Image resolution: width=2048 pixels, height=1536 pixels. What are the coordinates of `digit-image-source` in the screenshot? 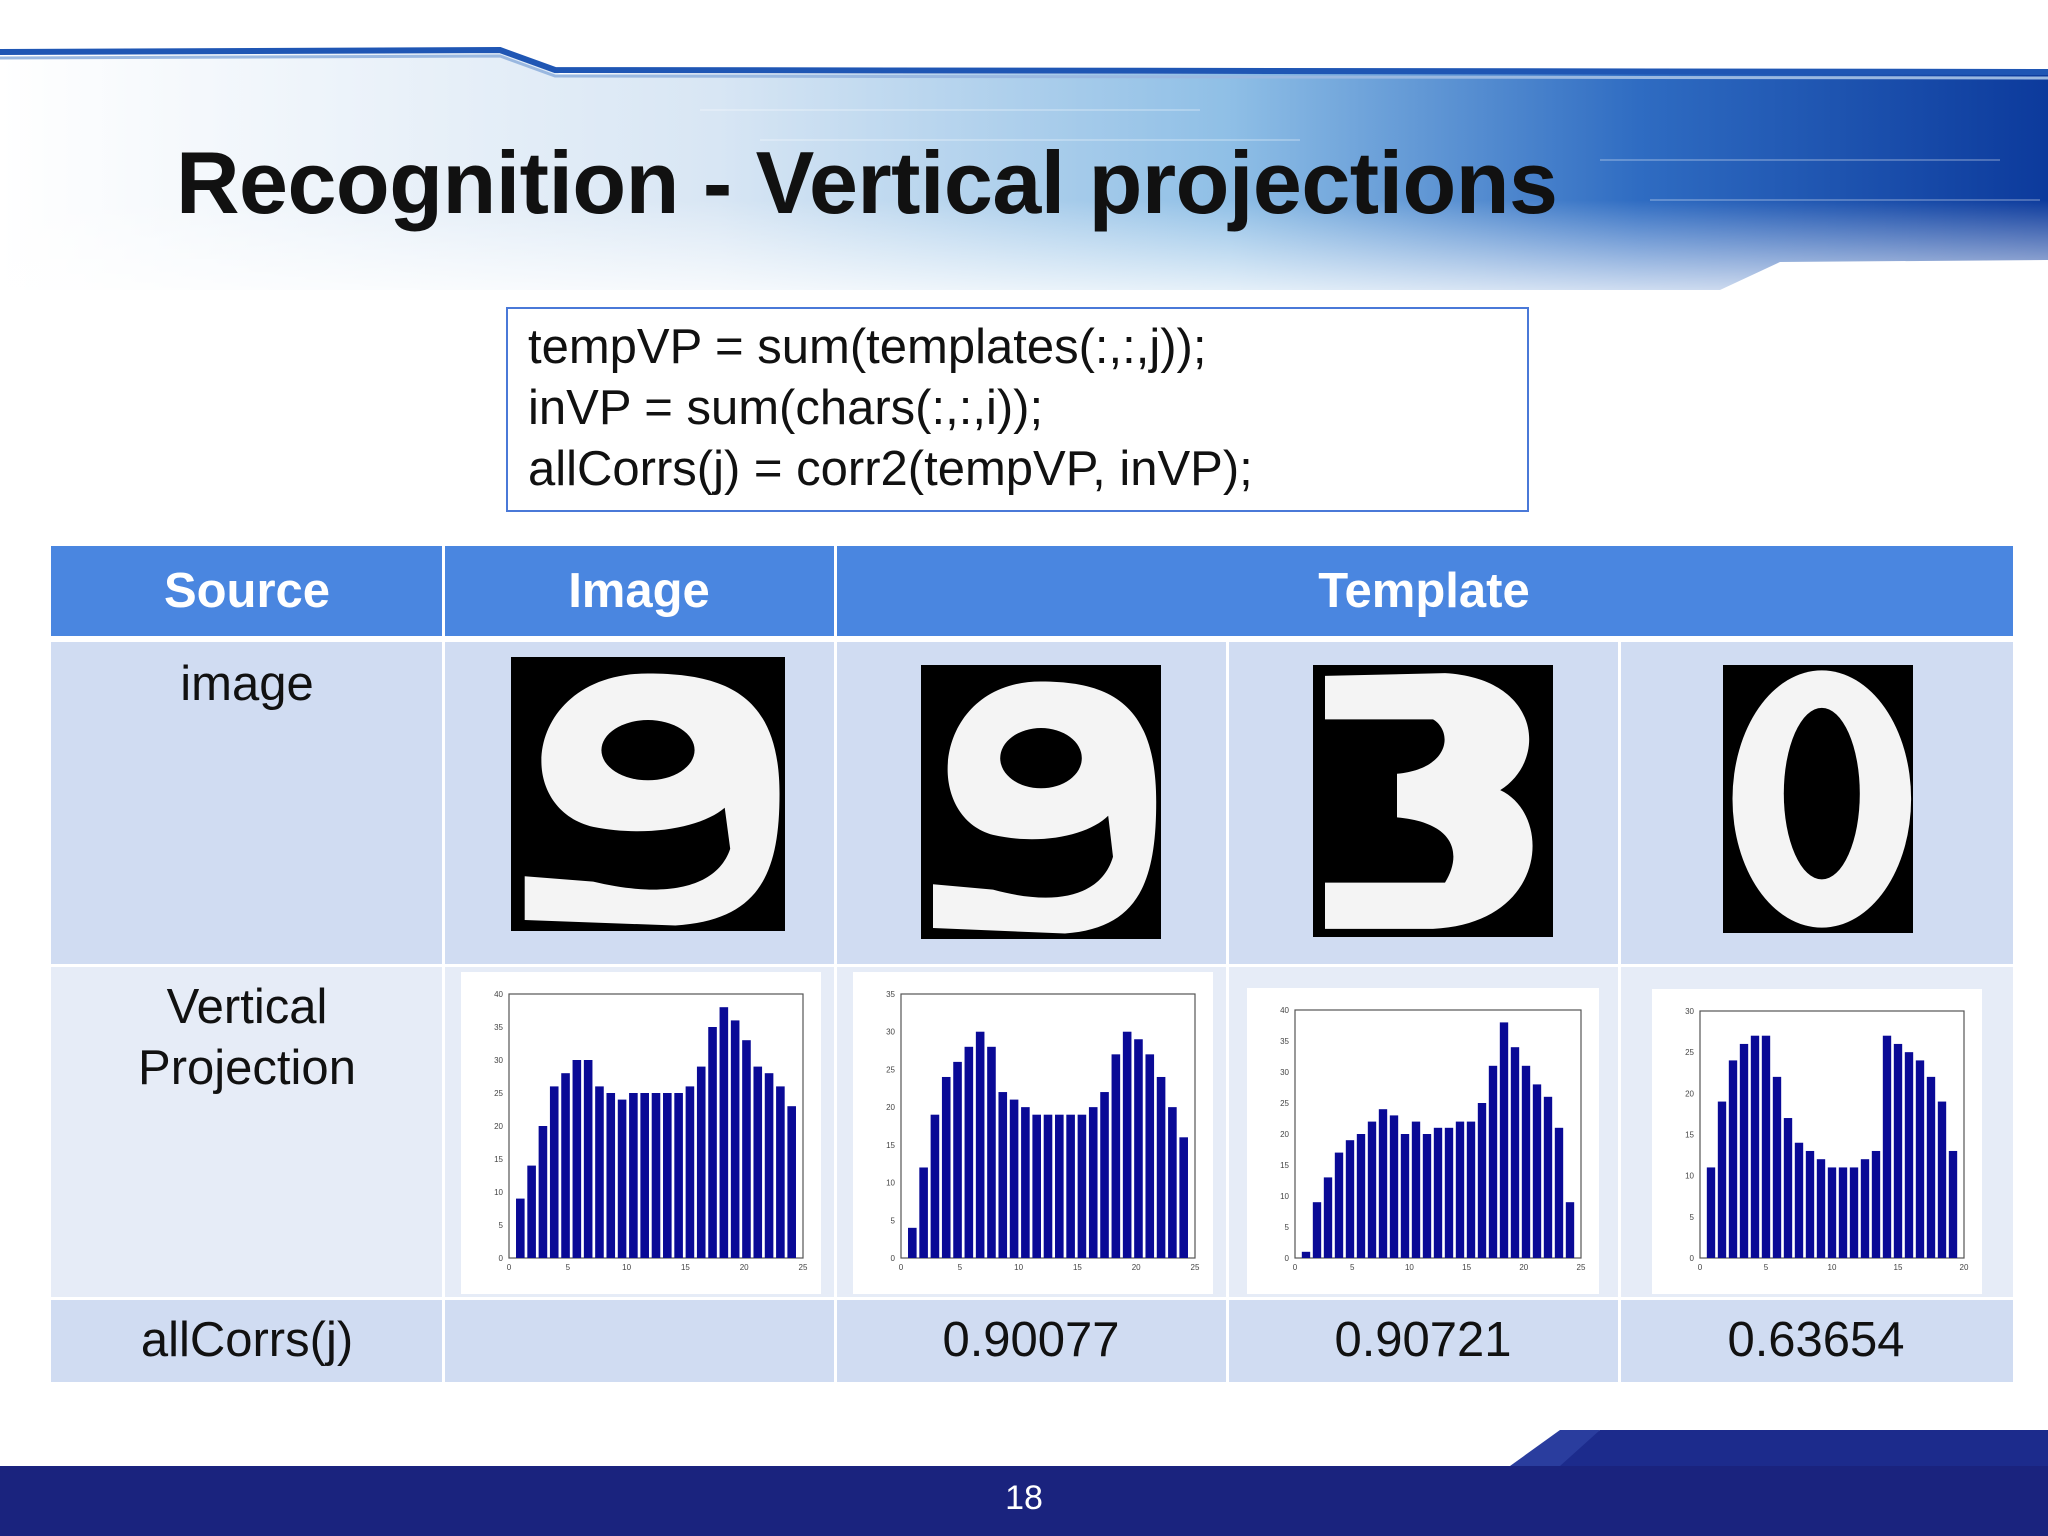 It's located at (648, 794).